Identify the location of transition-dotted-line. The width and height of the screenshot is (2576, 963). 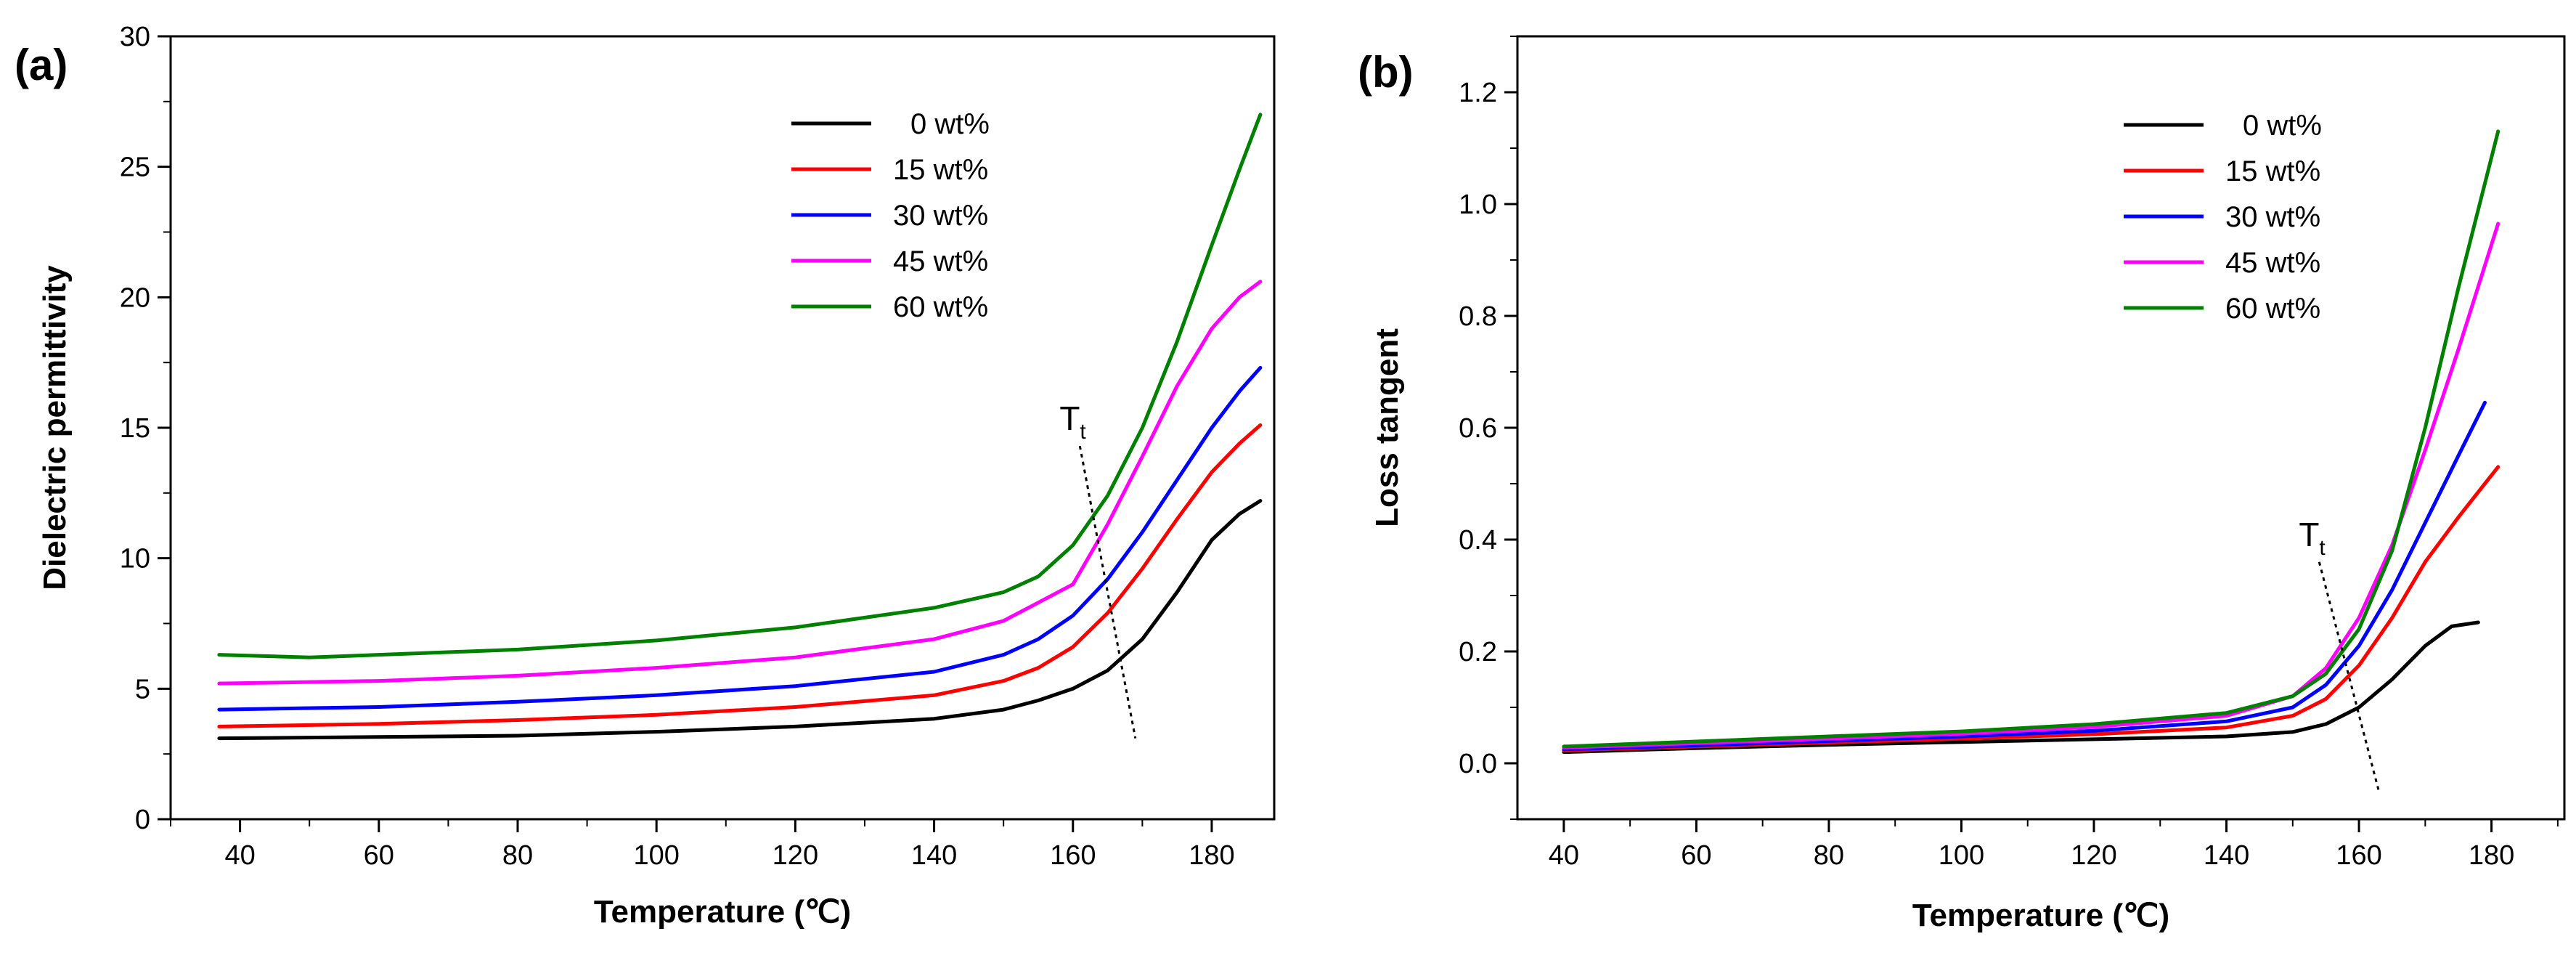
(1107, 592).